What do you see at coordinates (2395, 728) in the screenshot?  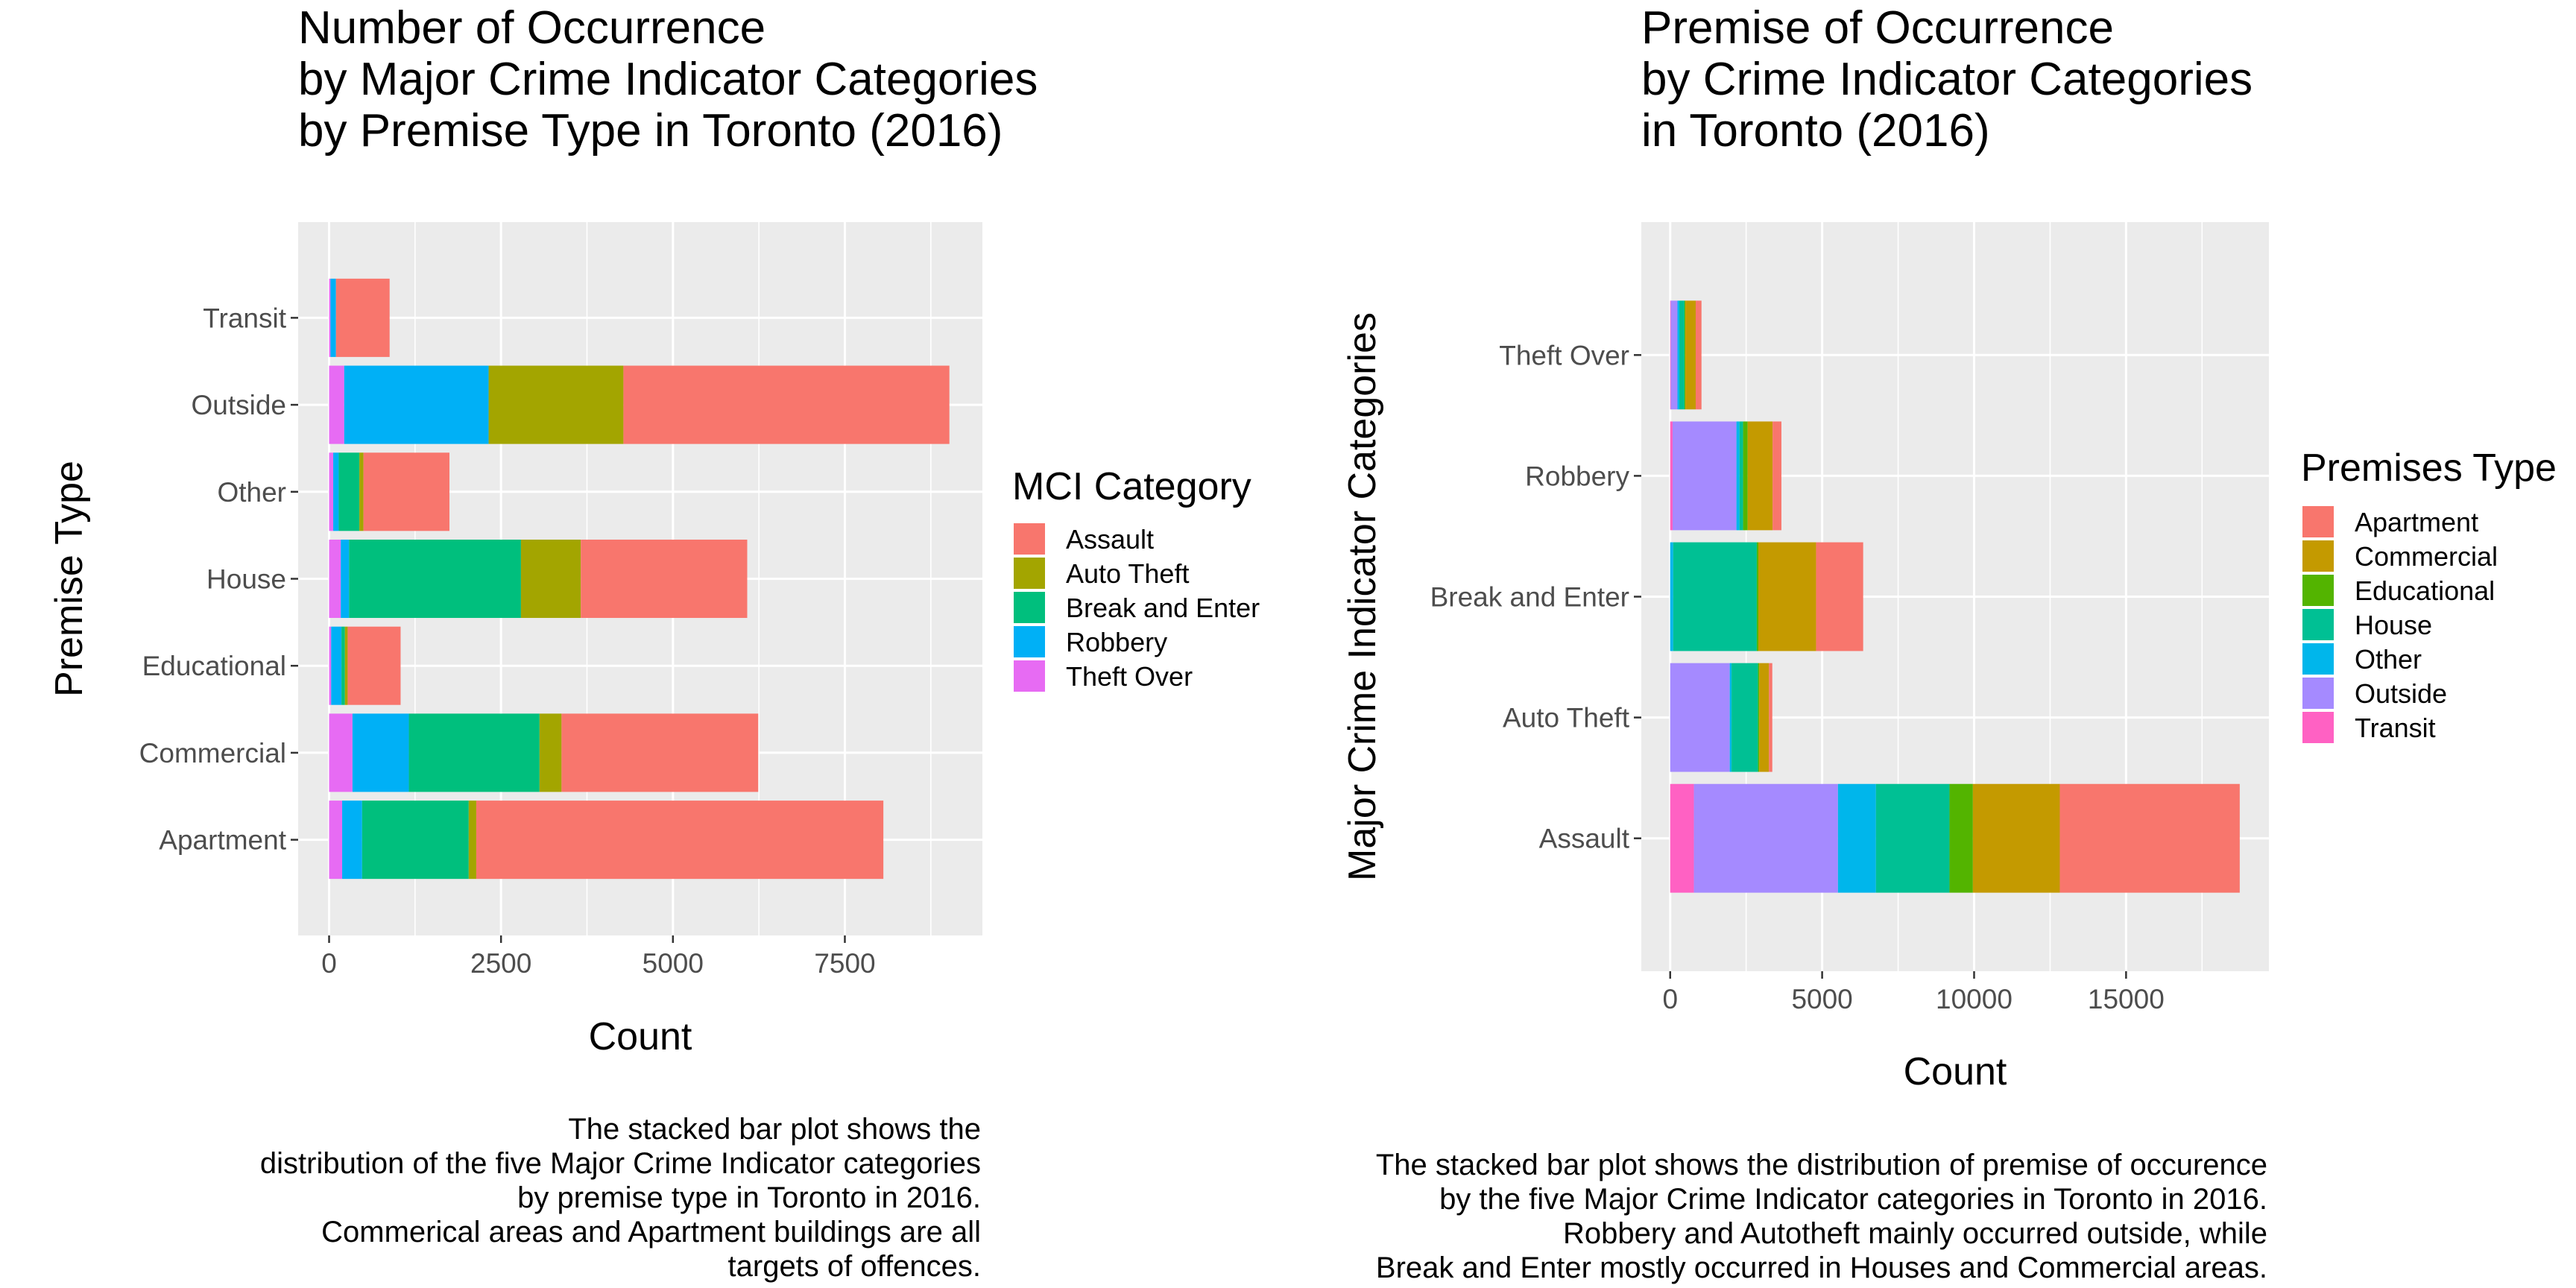 I see `right-legend-label: Transit` at bounding box center [2395, 728].